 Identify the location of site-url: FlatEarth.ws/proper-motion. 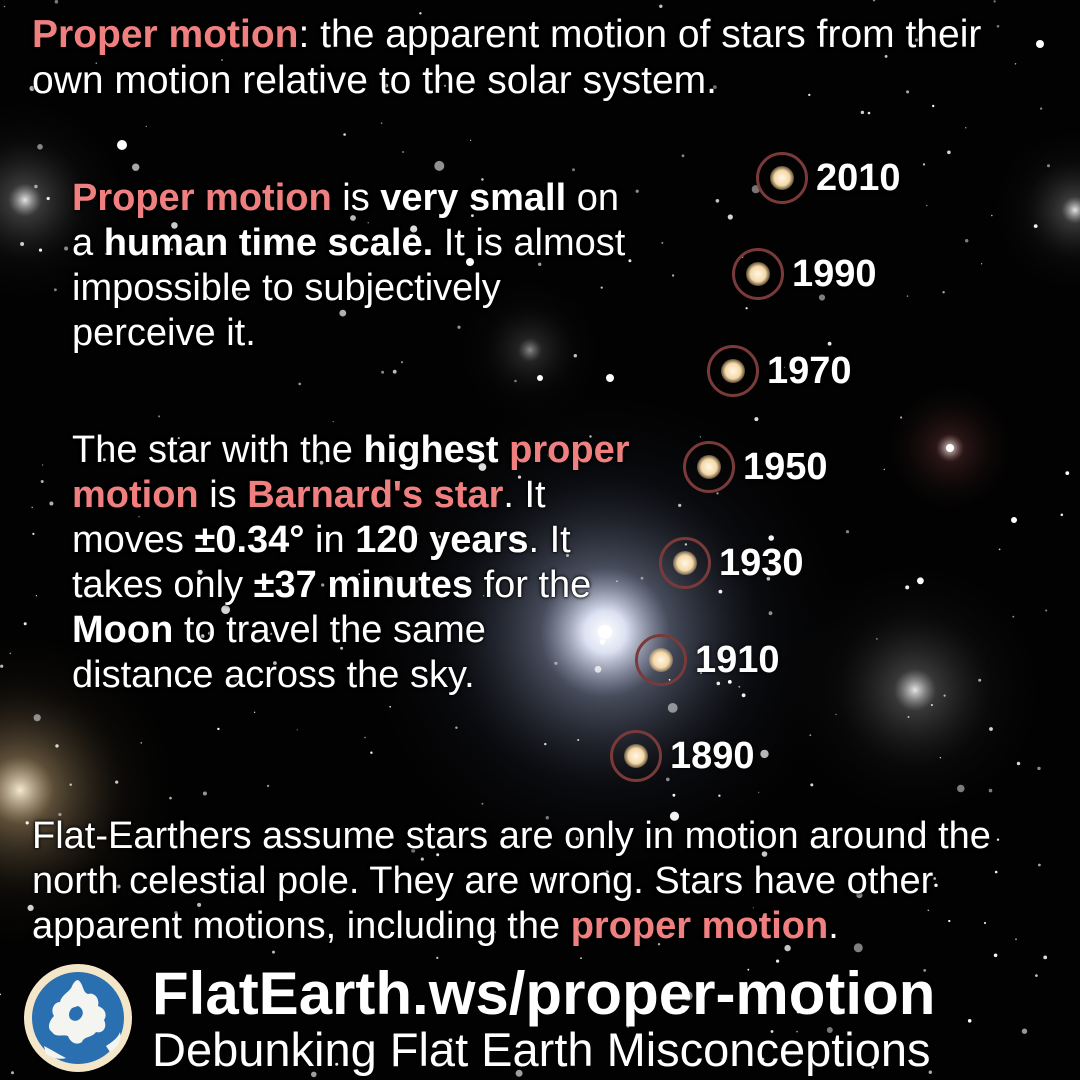
(544, 993).